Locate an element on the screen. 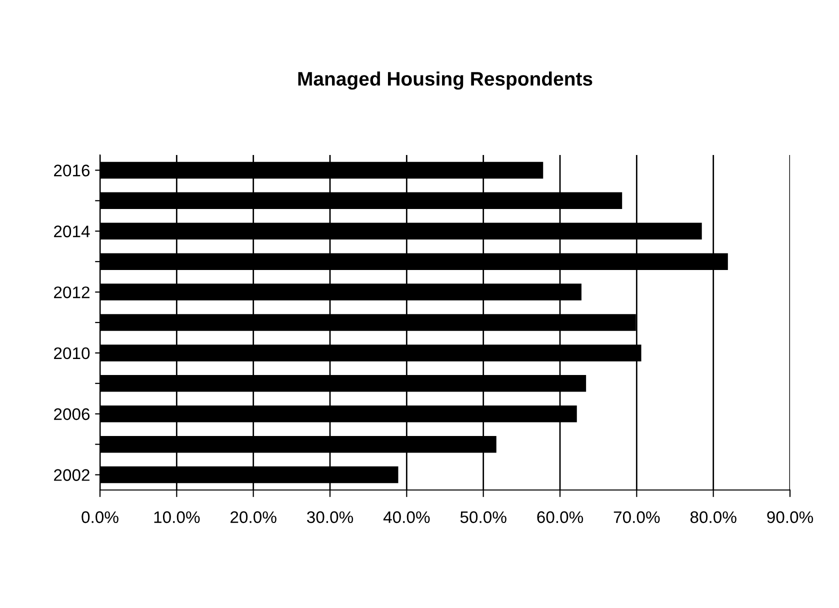 This screenshot has height=608, width=839. x-tick-label: 20.0% is located at coordinates (253, 517).